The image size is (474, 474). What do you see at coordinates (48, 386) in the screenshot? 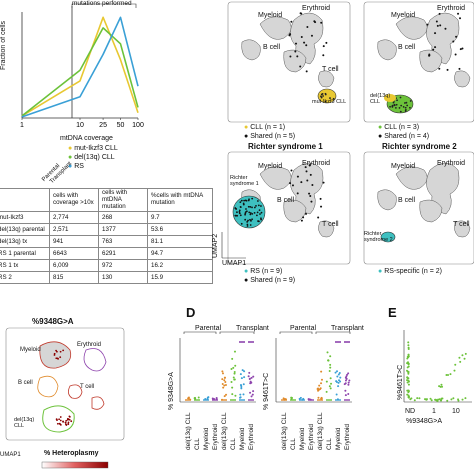
I see `c-bcell` at bounding box center [48, 386].